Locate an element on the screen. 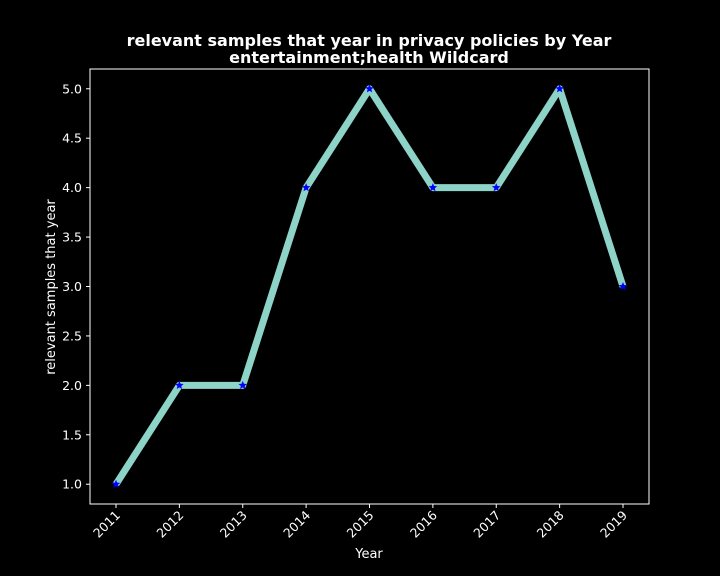 This screenshot has height=576, width=720. y-tick-label: 4.5 is located at coordinates (72, 138).